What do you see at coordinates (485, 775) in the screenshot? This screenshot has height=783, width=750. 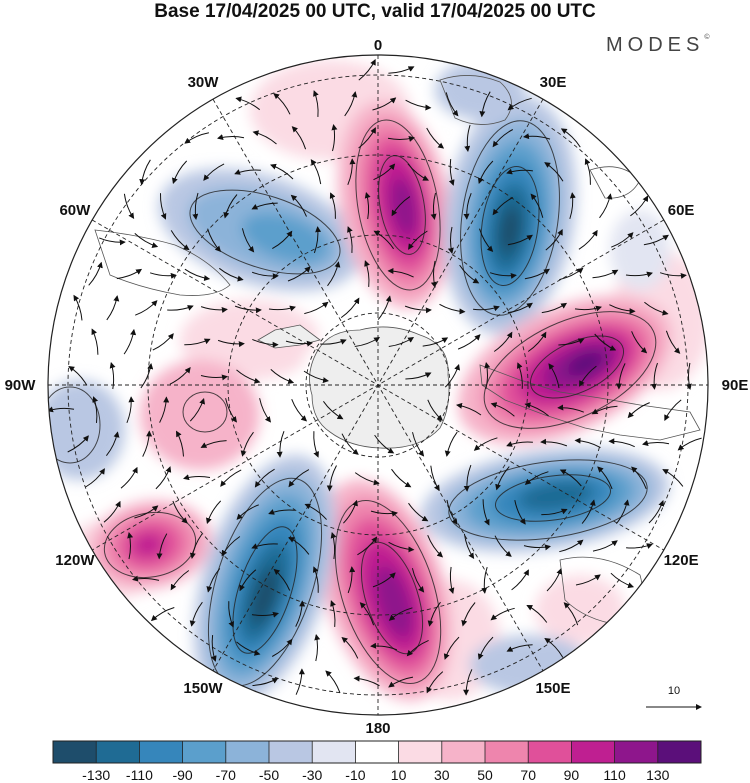 I see `colorbar-tick-label: 50` at bounding box center [485, 775].